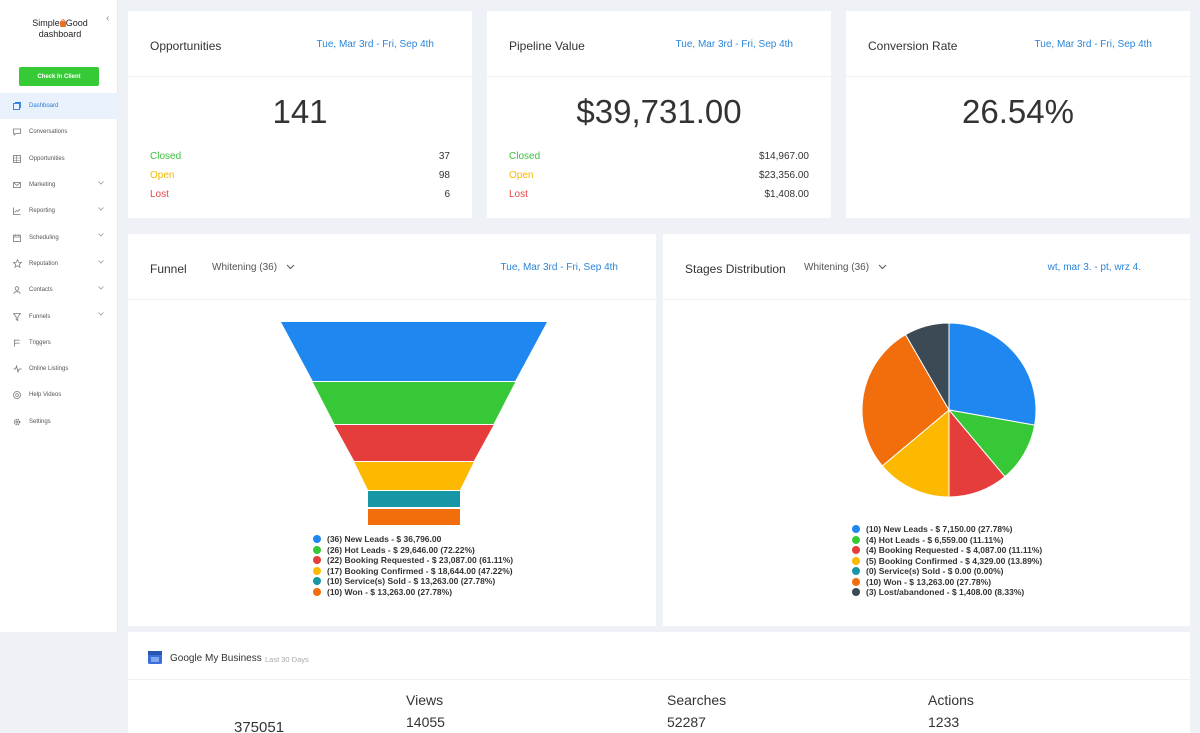 The width and height of the screenshot is (1200, 733). Describe the element at coordinates (414, 443) in the screenshot. I see `funnel-stage-booking-requested` at that location.